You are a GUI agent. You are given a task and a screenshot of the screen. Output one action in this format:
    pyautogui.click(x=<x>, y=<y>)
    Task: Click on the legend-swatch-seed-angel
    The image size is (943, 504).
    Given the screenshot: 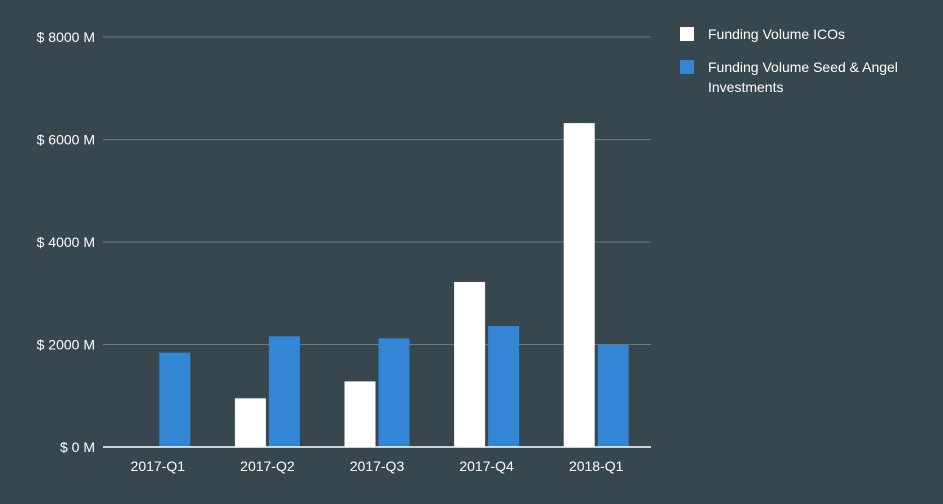 What is the action you would take?
    pyautogui.click(x=687, y=67)
    